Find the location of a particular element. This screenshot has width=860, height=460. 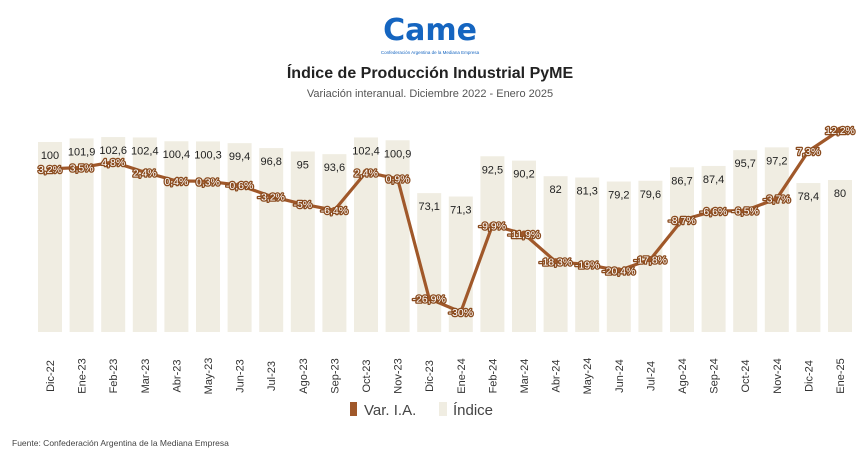

var-label-Mar-24: -11,9% is located at coordinates (524, 235).